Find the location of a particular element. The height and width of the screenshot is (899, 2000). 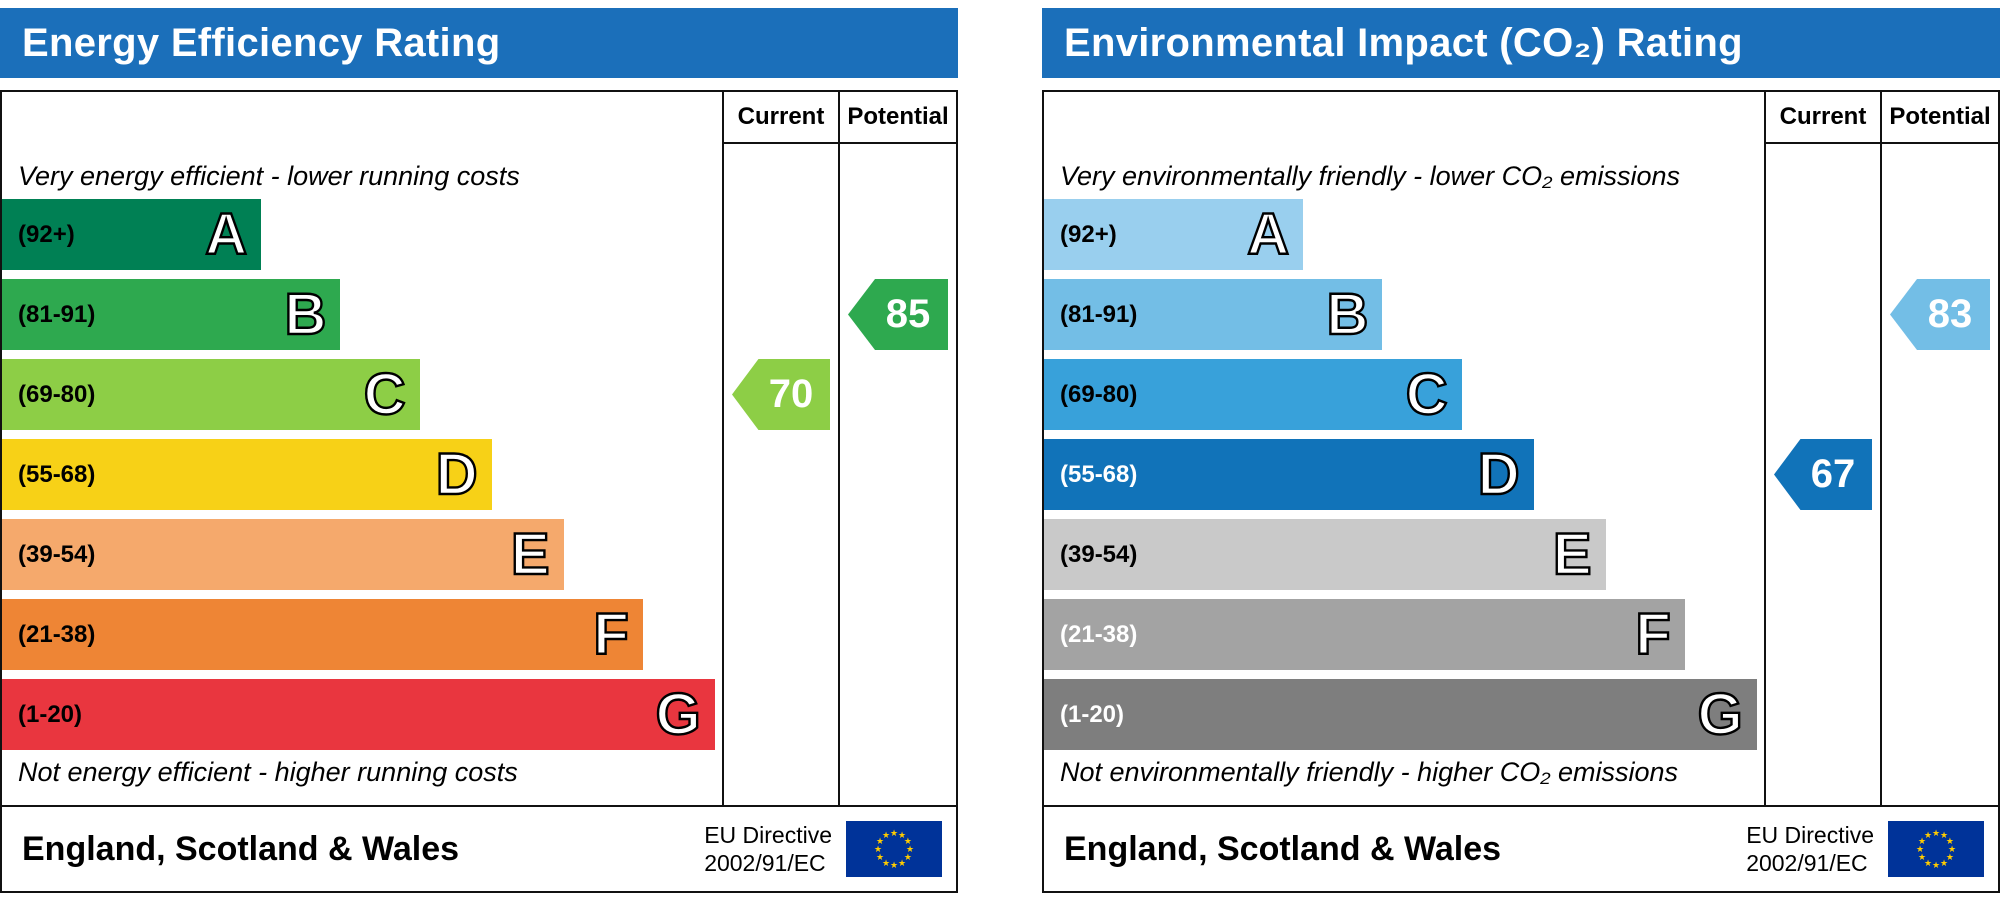

rating-band-bar: (1-20) G is located at coordinates (358, 714).